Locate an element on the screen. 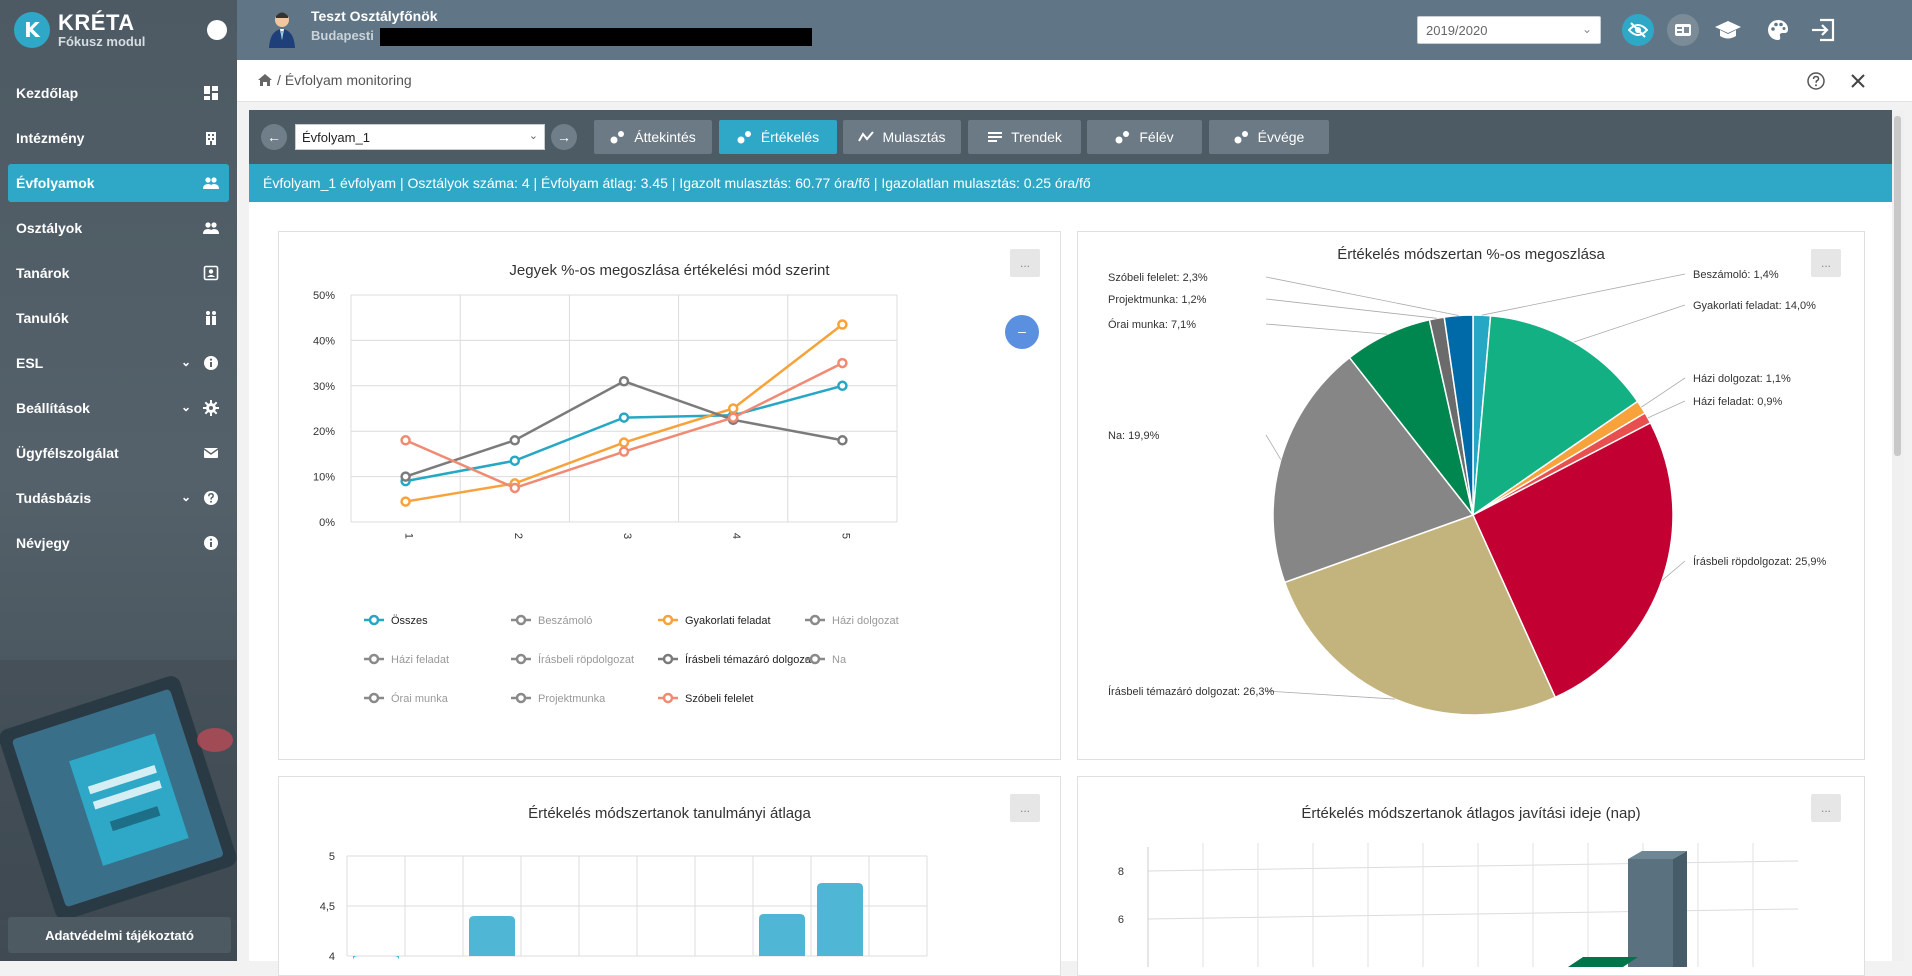 This screenshot has height=976, width=1912. legend-item: Projektmunka is located at coordinates (558, 698).